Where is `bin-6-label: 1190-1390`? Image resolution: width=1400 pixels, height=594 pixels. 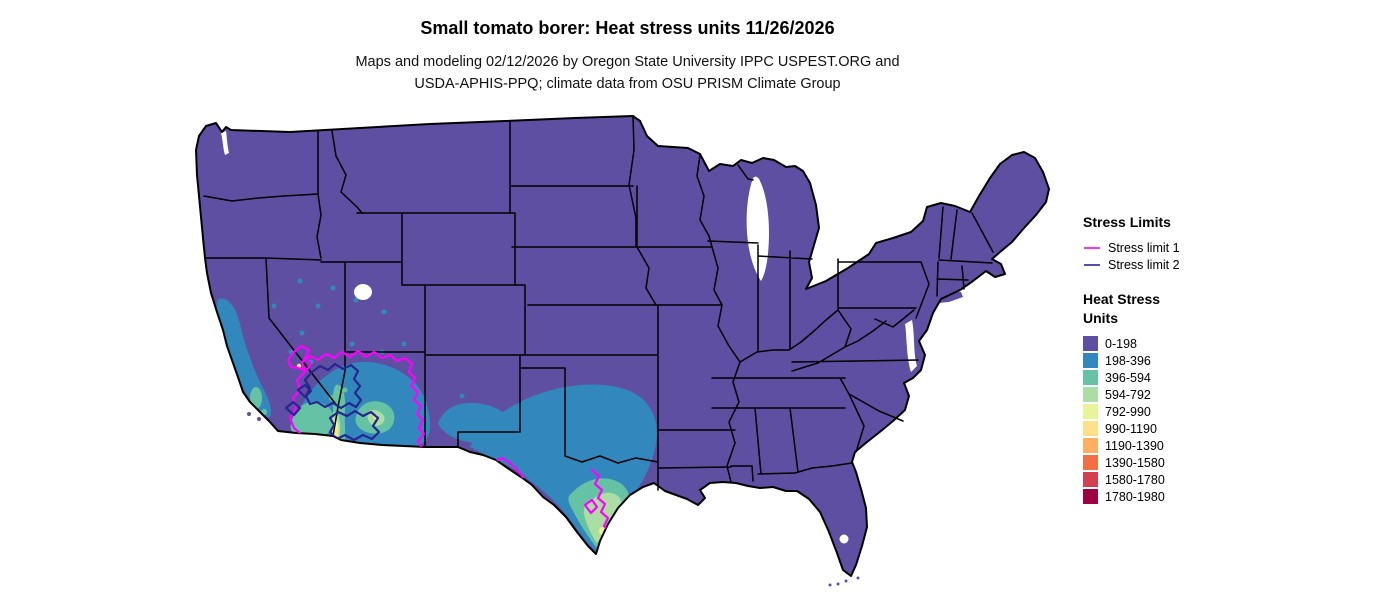 bin-6-label: 1190-1390 is located at coordinates (1134, 445).